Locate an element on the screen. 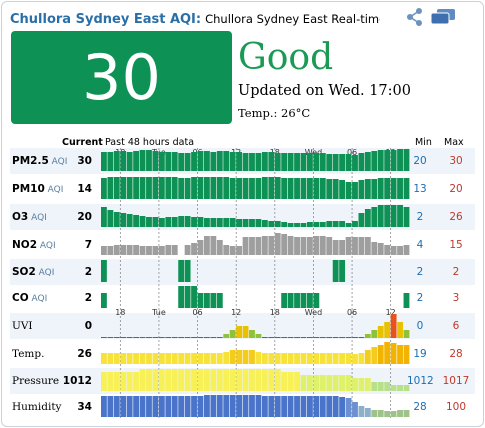  station-title: Chullora Sydney East AQI: is located at coordinates (106, 19).